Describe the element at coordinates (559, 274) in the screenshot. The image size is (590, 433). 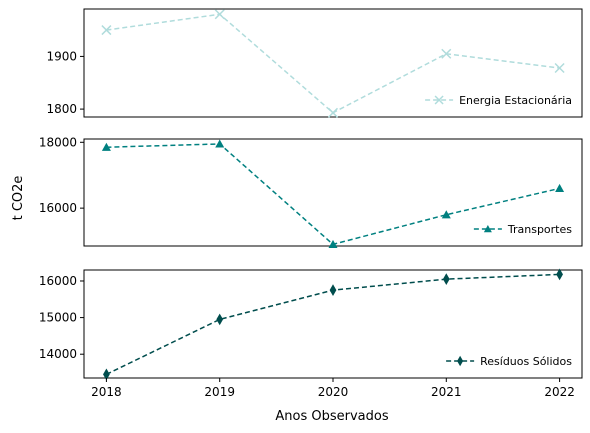
I see `panel-3-point-2022` at that location.